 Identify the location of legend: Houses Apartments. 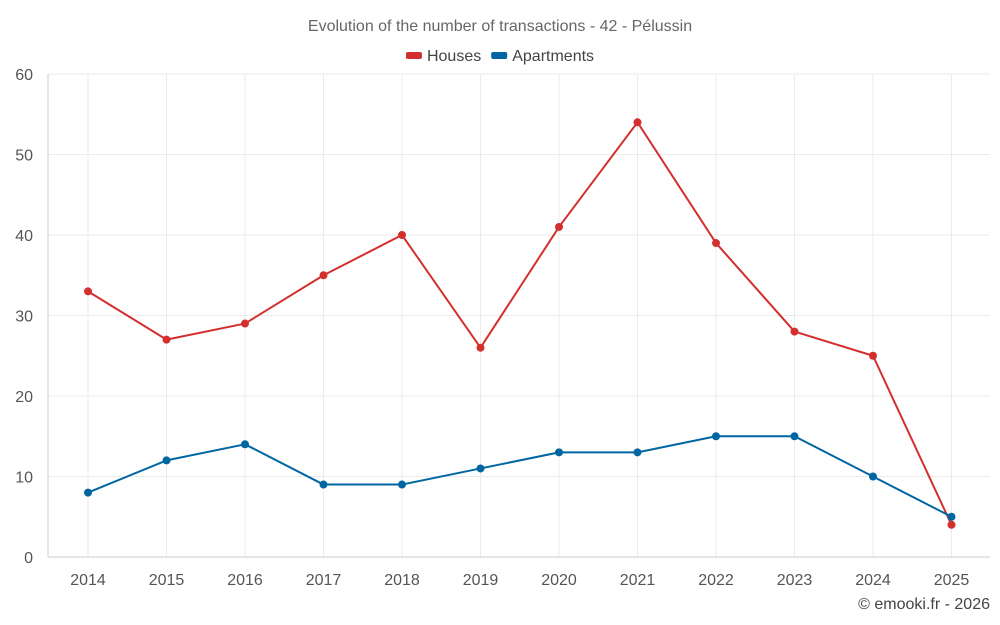
(499, 56).